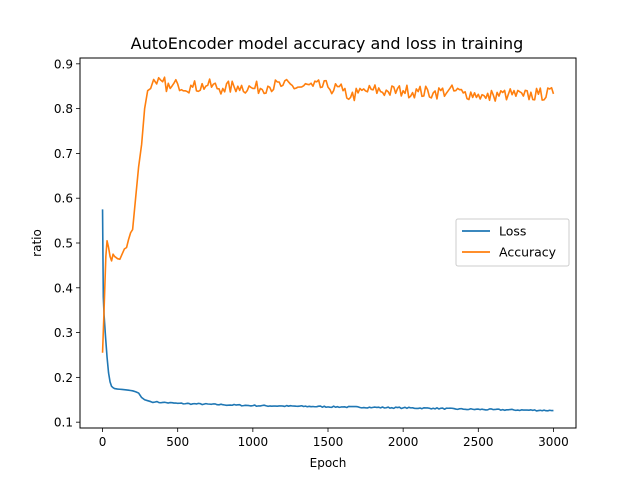 The width and height of the screenshot is (640, 480). Describe the element at coordinates (63, 423) in the screenshot. I see `y-tick-label: 0.1` at that location.